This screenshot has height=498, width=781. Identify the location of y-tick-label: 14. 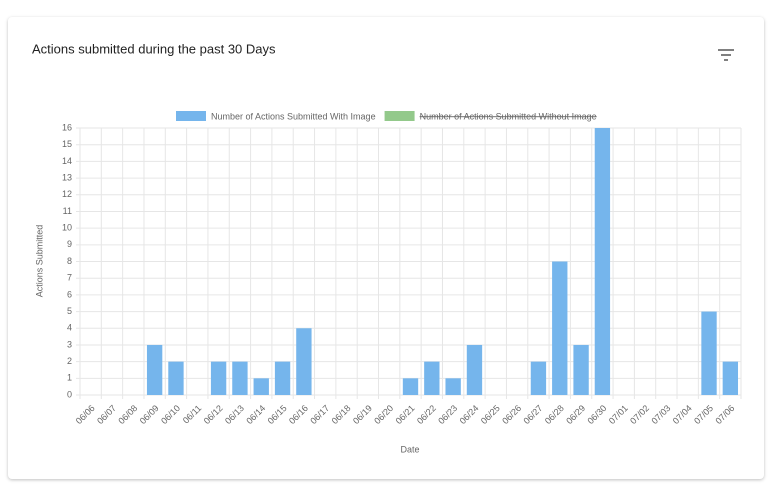
(67, 161).